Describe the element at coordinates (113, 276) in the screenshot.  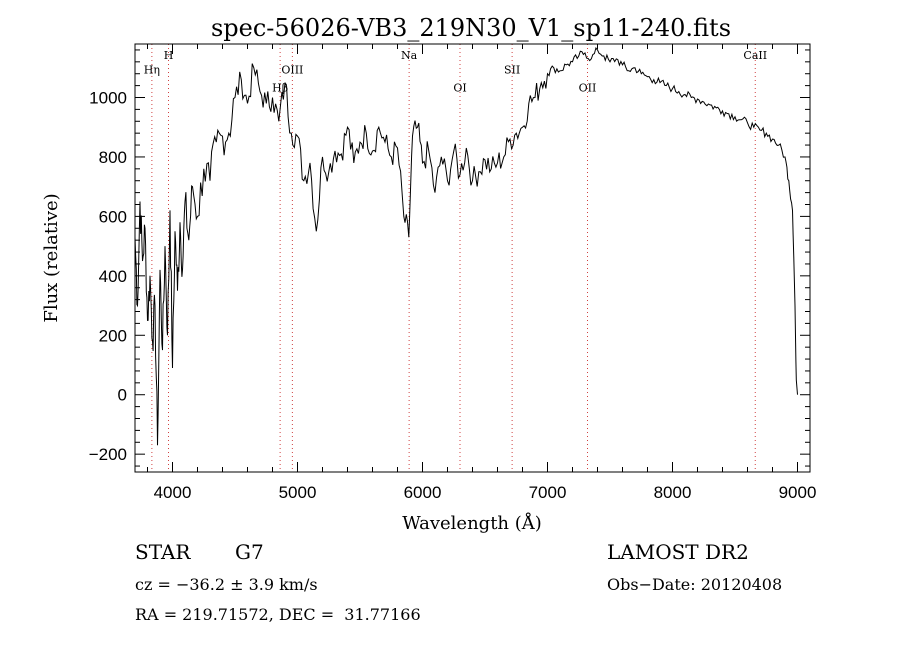
I see `y-tick-label: 400` at that location.